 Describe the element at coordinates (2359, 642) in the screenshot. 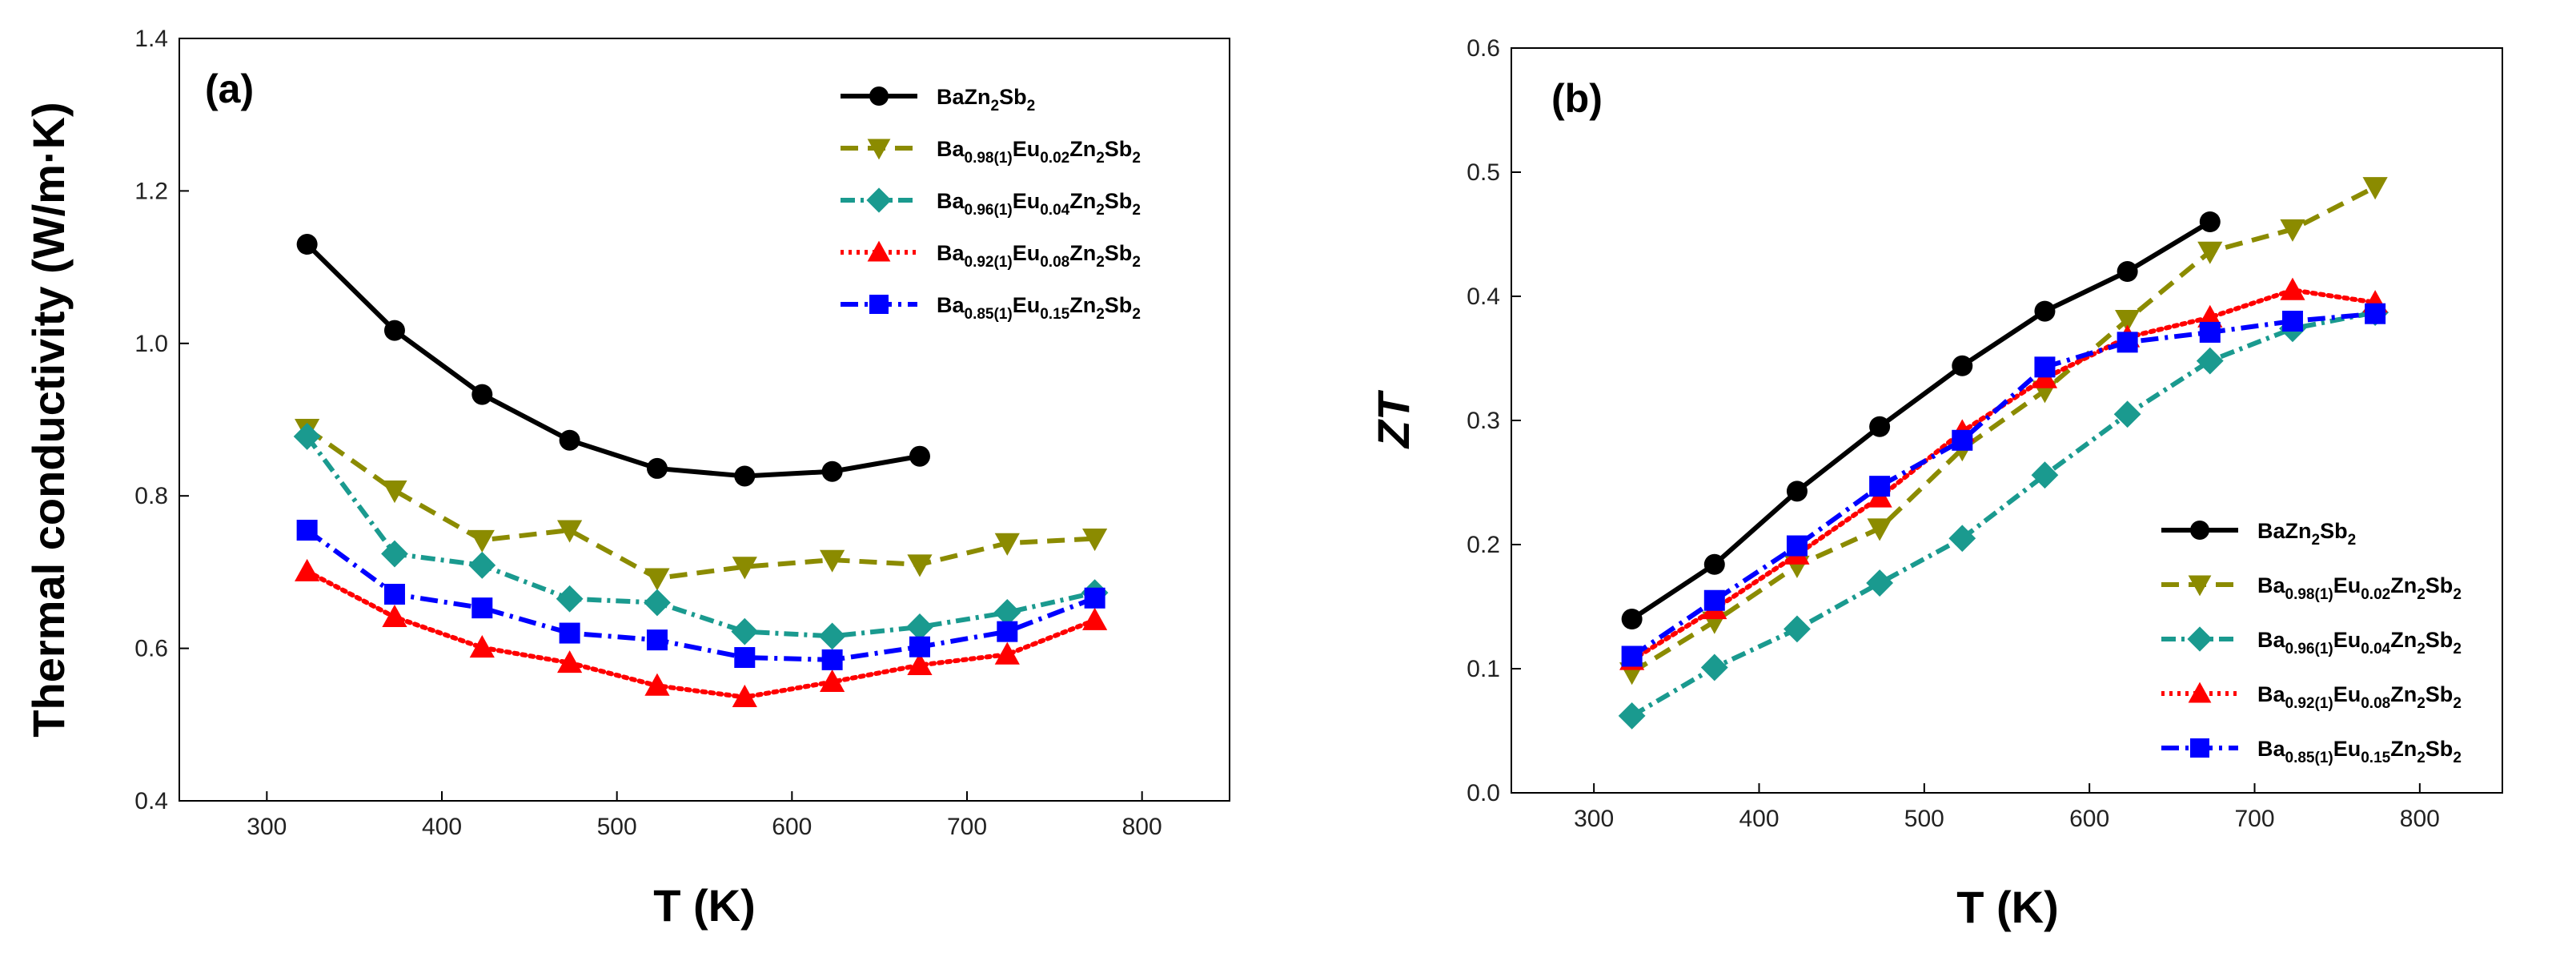

I see `panel-b-legend-label-2: Ba0.96(1)Eu0.04Zn2Sb2` at that location.